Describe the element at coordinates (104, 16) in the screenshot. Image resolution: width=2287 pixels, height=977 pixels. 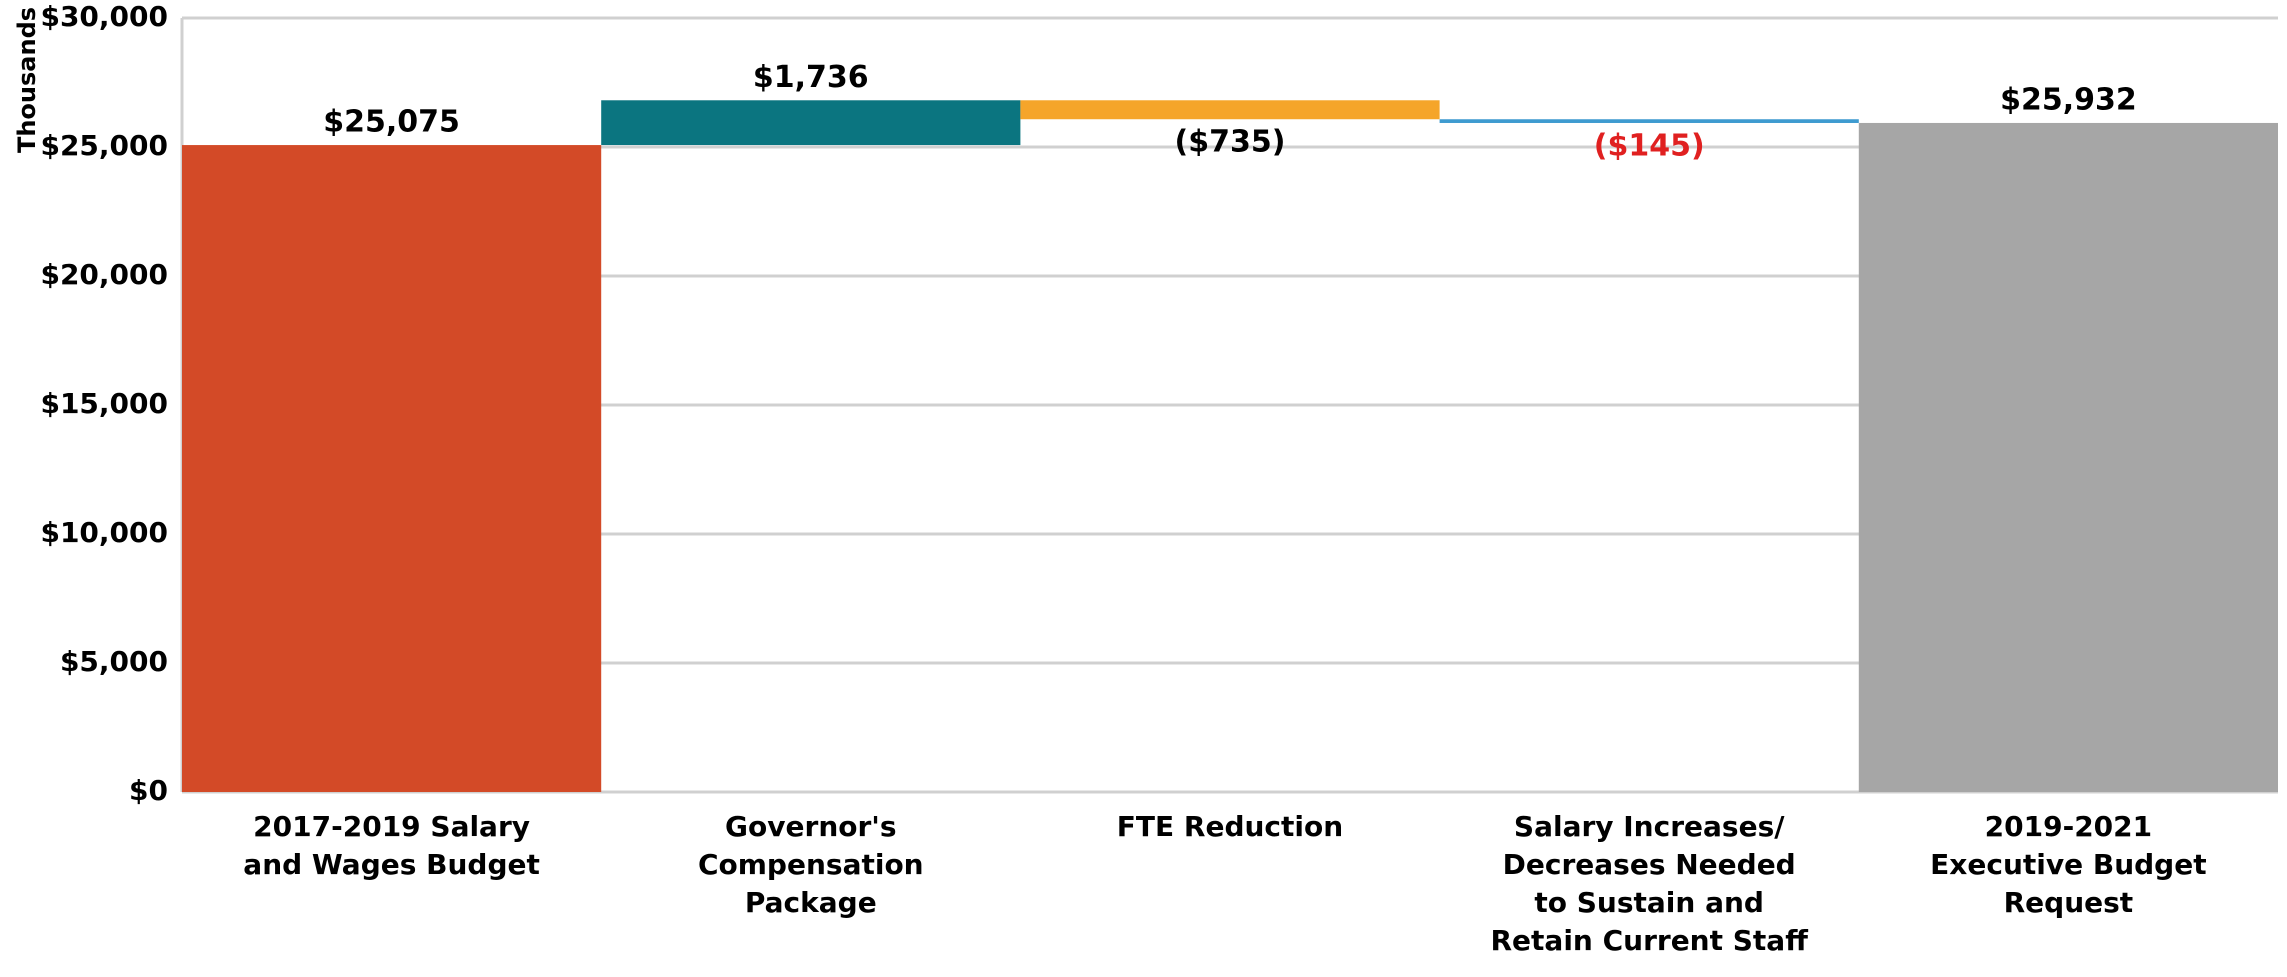
I see `y-tick-label: $30,000` at that location.